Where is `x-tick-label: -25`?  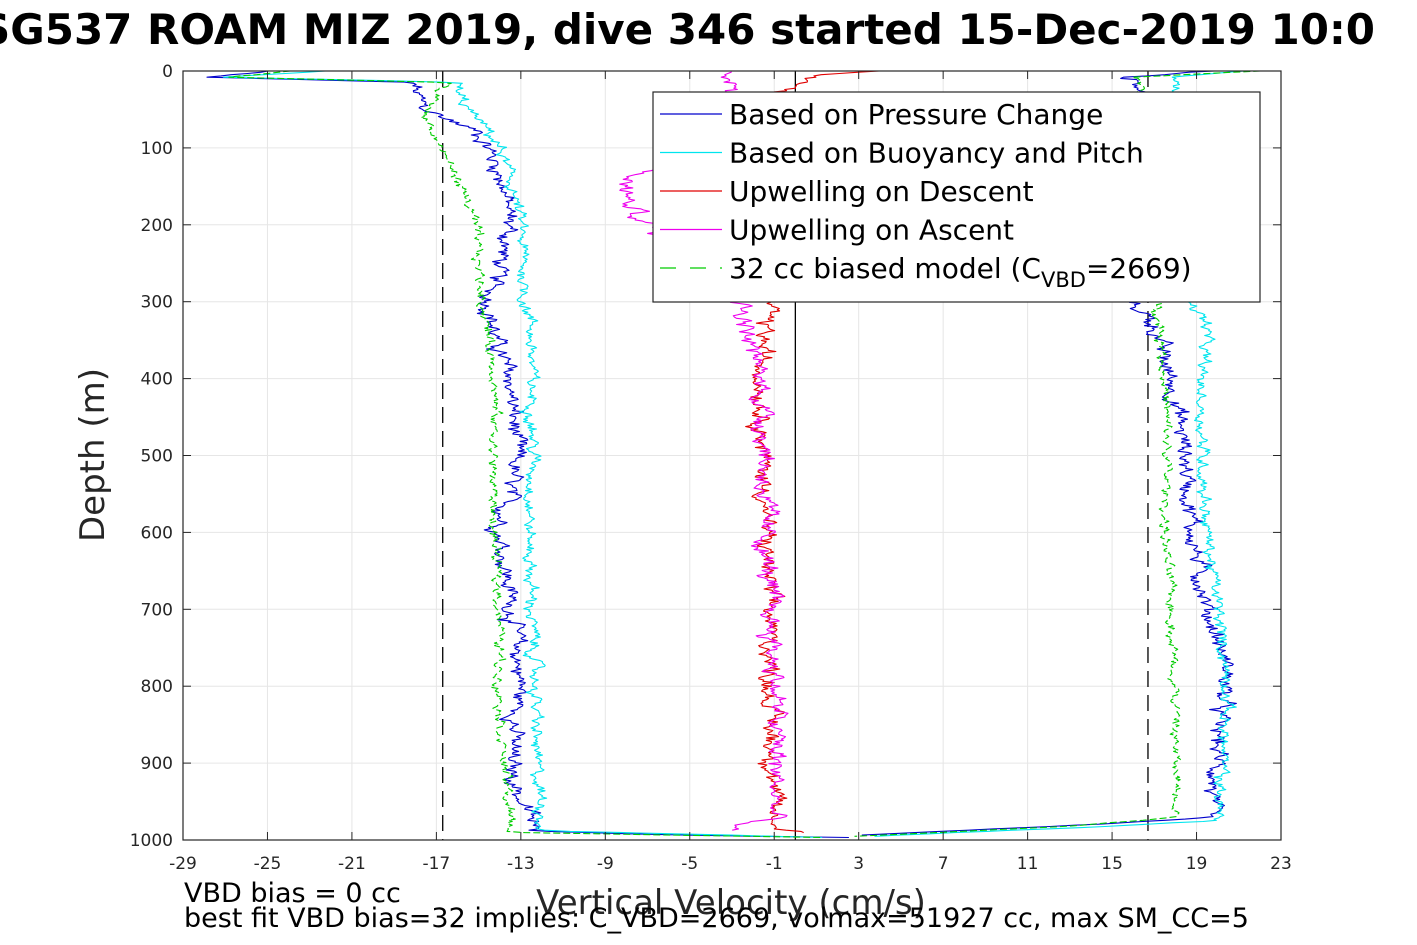
x-tick-label: -25 is located at coordinates (268, 864).